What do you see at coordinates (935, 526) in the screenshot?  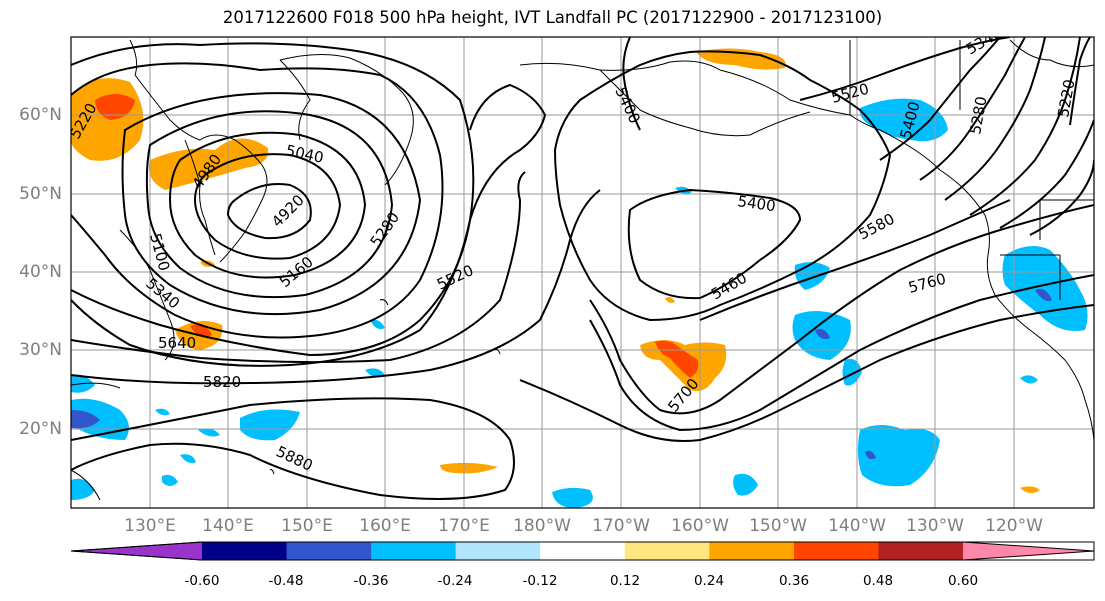 I see `lon-label: 130°W` at bounding box center [935, 526].